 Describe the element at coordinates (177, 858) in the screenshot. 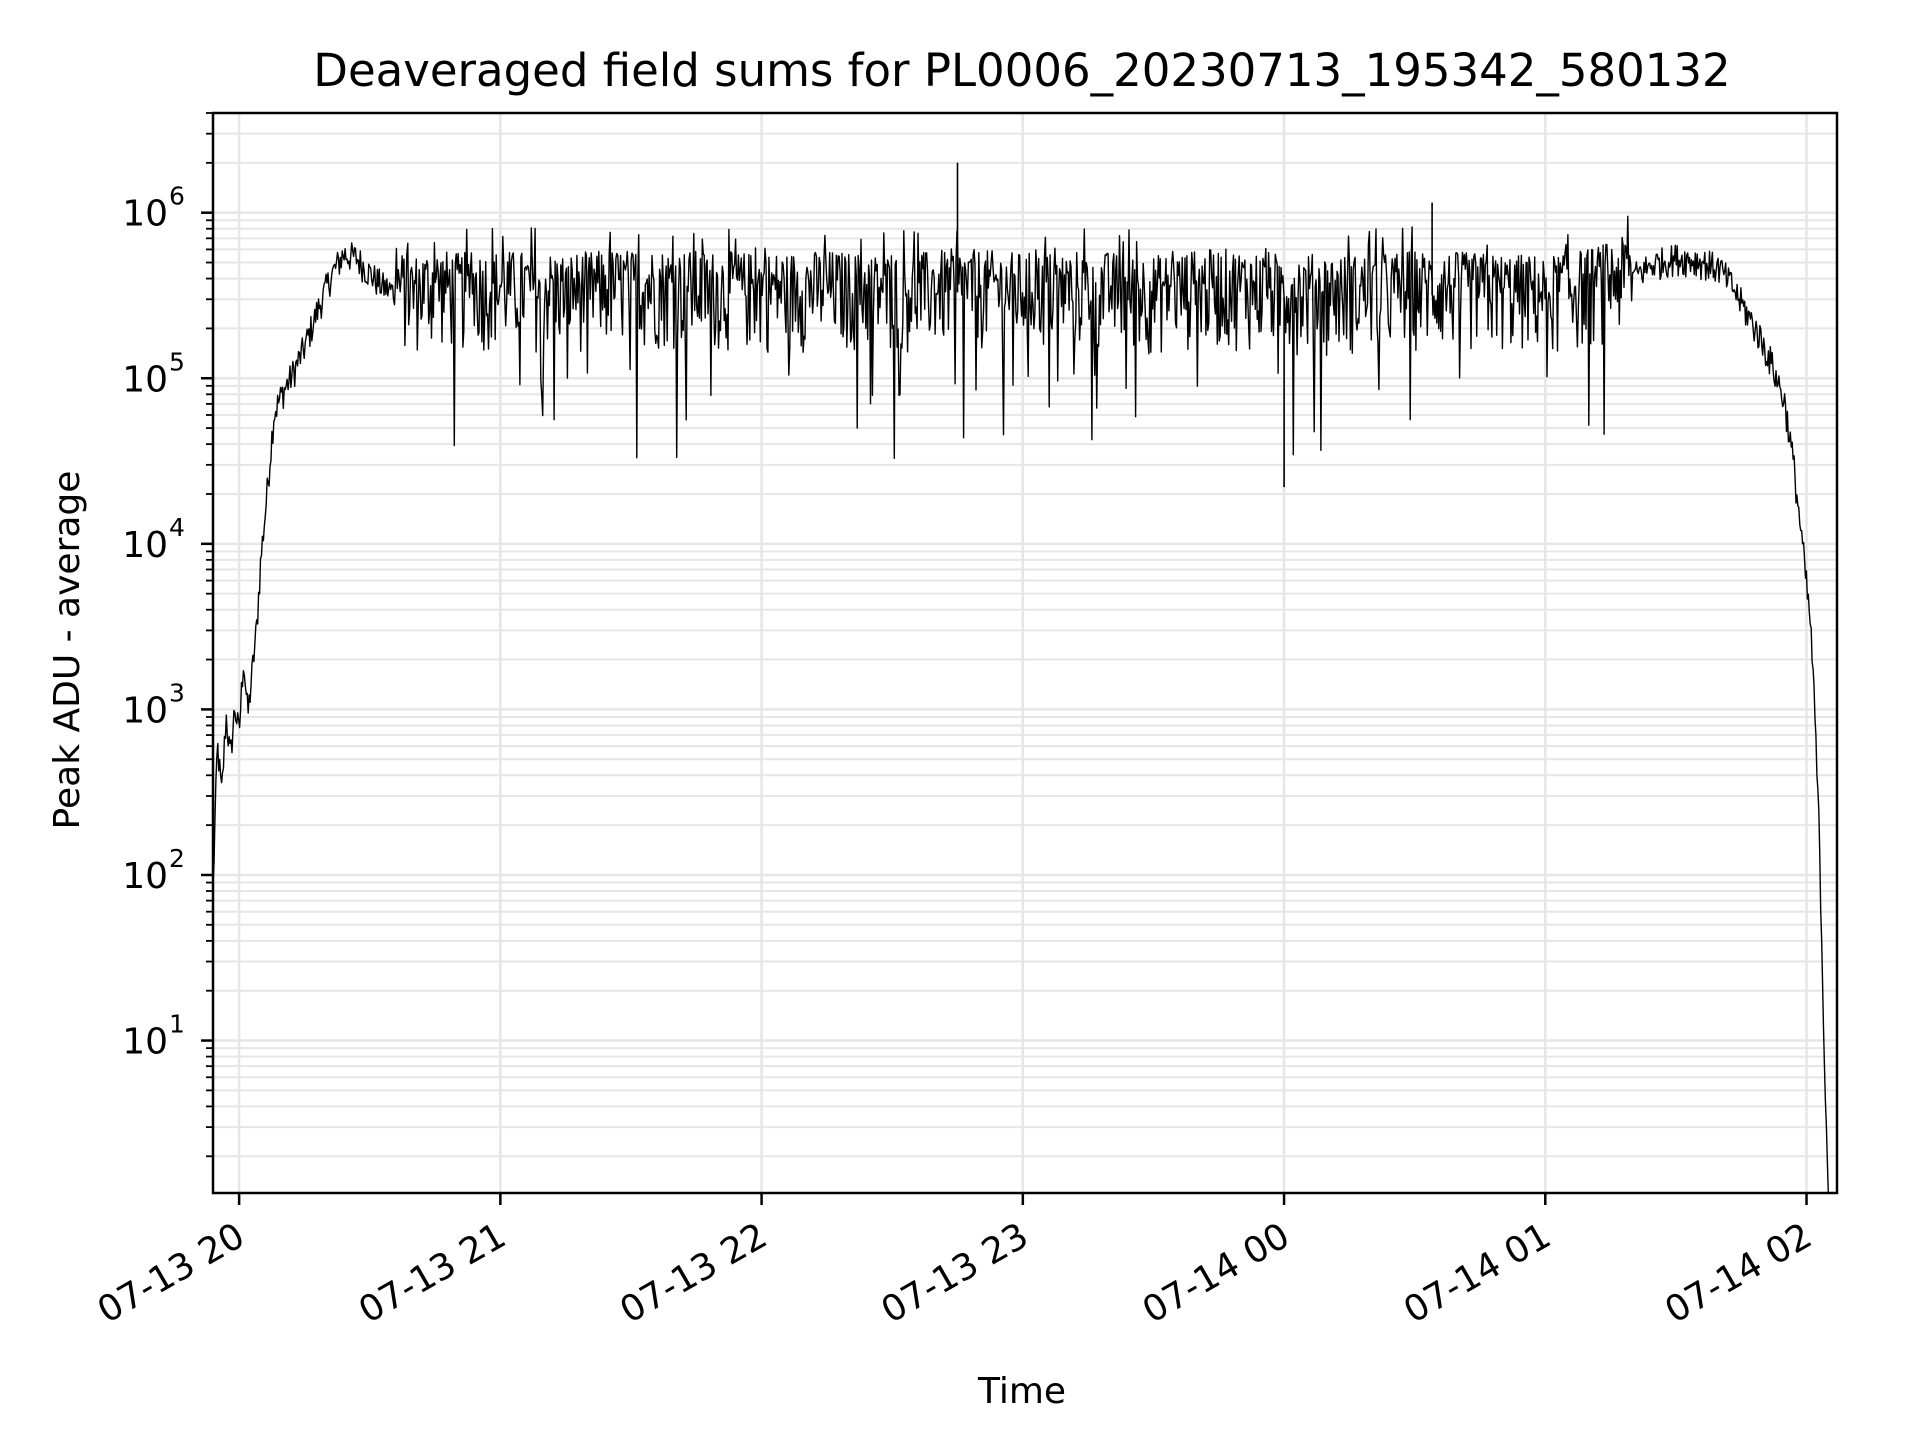

I see `y-tick-exponent: 2` at that location.